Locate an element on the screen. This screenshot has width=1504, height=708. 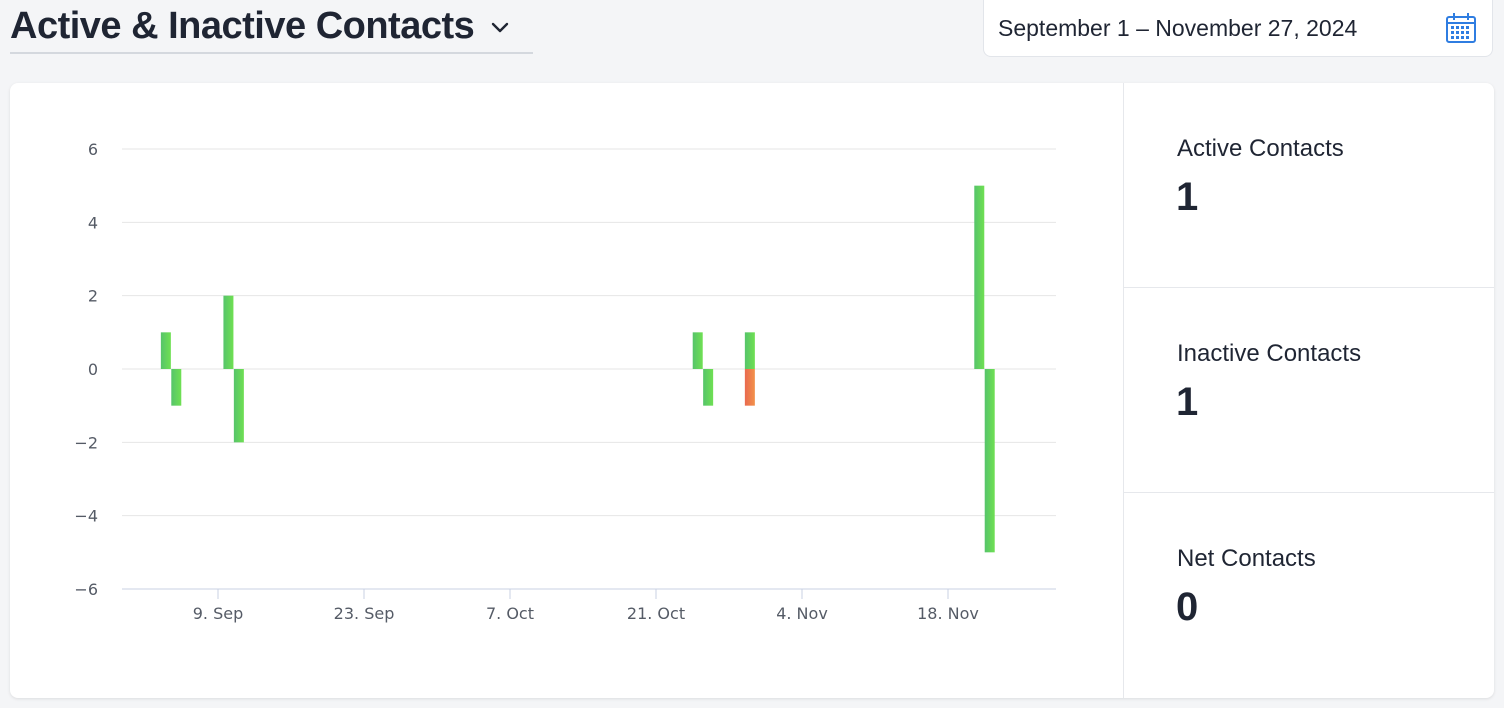
stat-label: Active Contacts is located at coordinates (1260, 148).